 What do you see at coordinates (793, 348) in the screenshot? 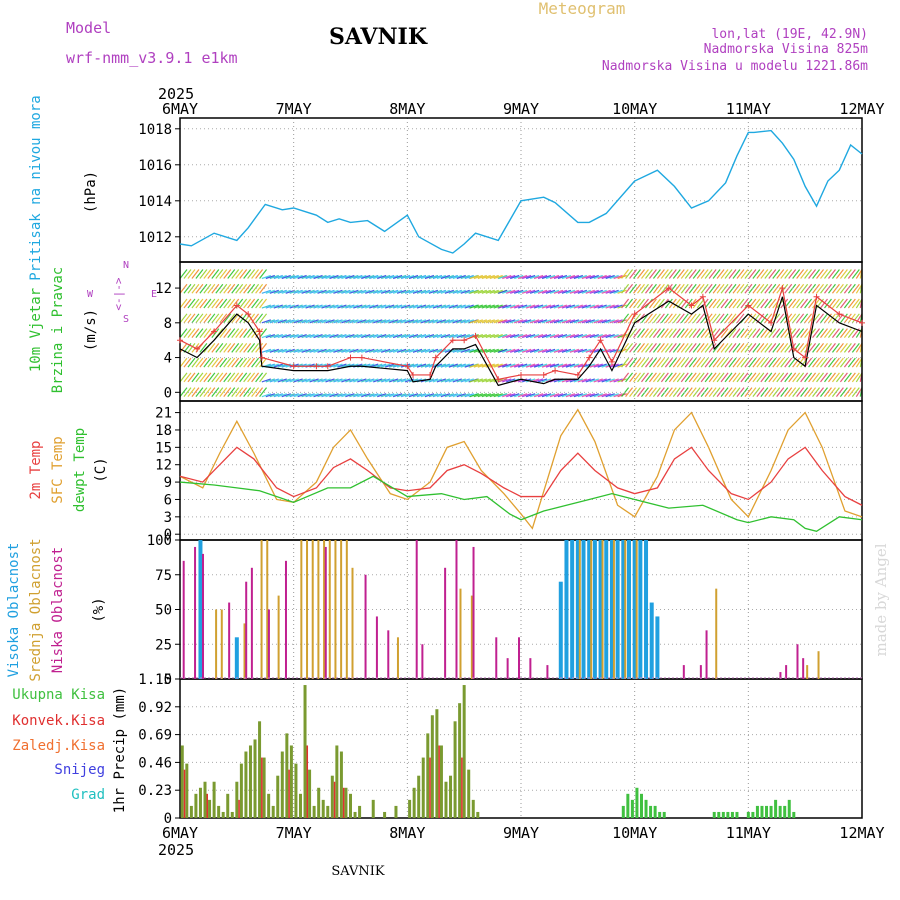
I see `wind-gust-marker` at bounding box center [793, 348].